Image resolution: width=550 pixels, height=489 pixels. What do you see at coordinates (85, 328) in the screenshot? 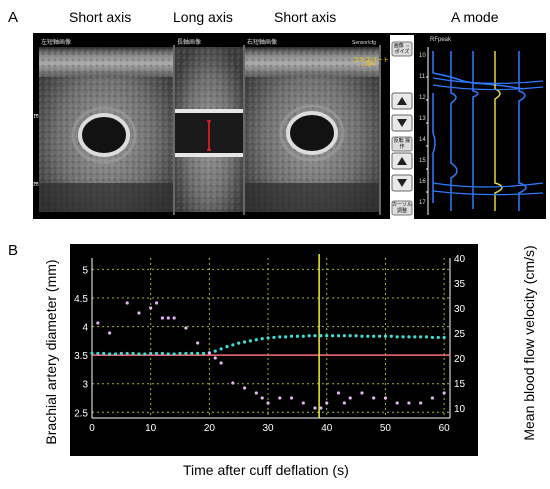
I see `y-left-tick-label: 4` at bounding box center [85, 328].